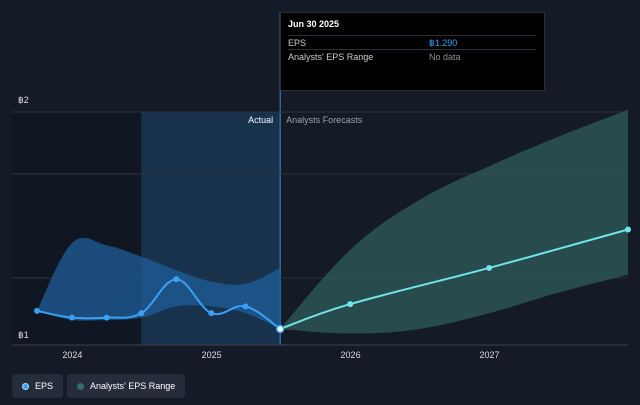 The width and height of the screenshot is (640, 405). I want to click on x-tick-label-0: 2024, so click(72, 355).